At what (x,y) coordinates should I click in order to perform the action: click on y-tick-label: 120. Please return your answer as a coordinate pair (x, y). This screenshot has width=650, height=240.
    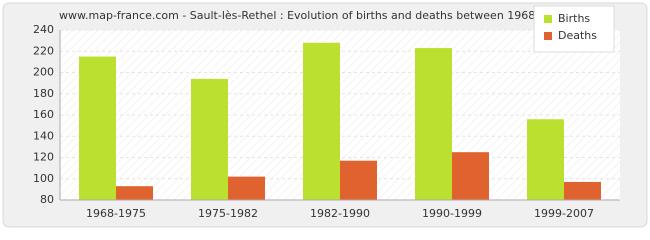
    Looking at the image, I should click on (43, 157).